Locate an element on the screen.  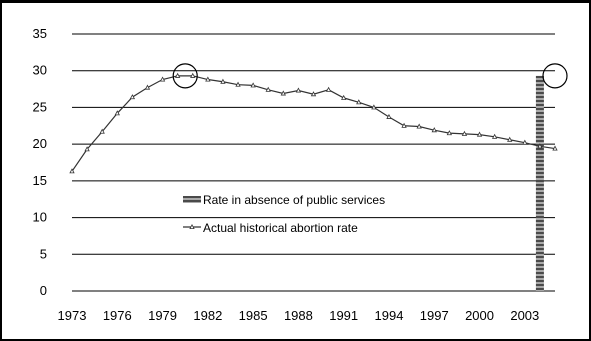
data-point-1991 is located at coordinates (344, 97).